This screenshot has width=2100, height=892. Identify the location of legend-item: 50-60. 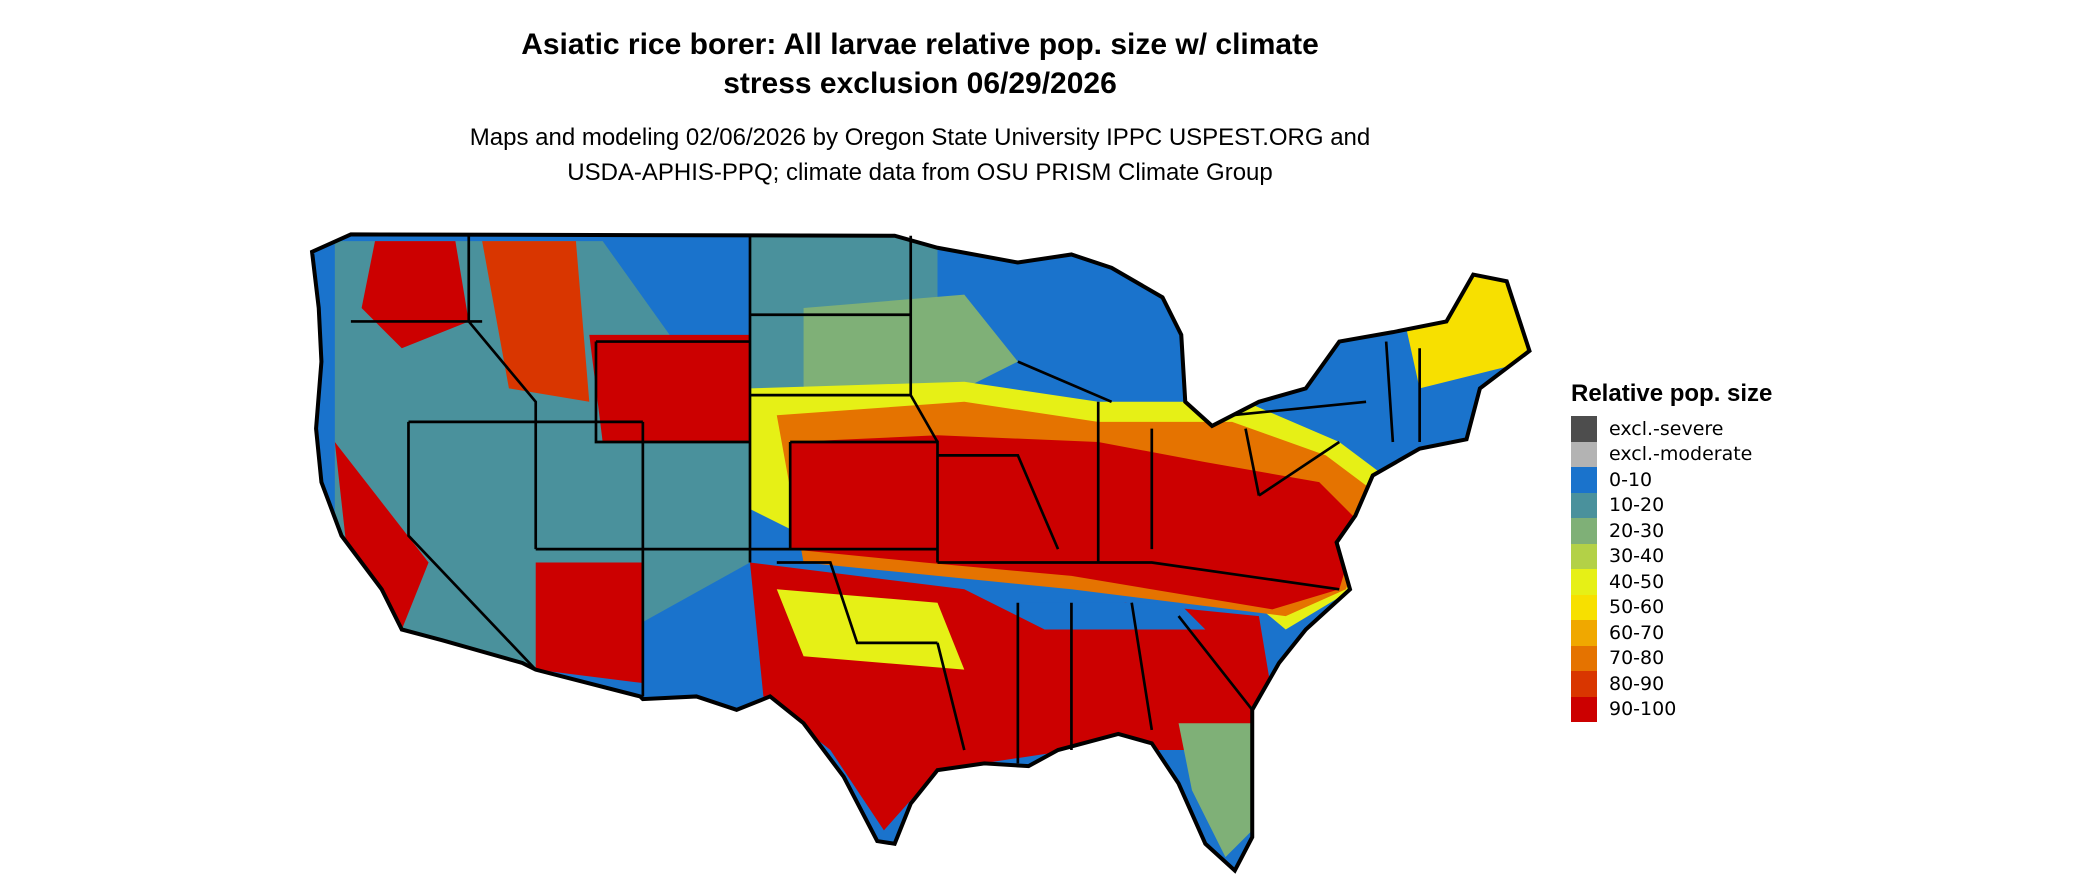
(1671, 607).